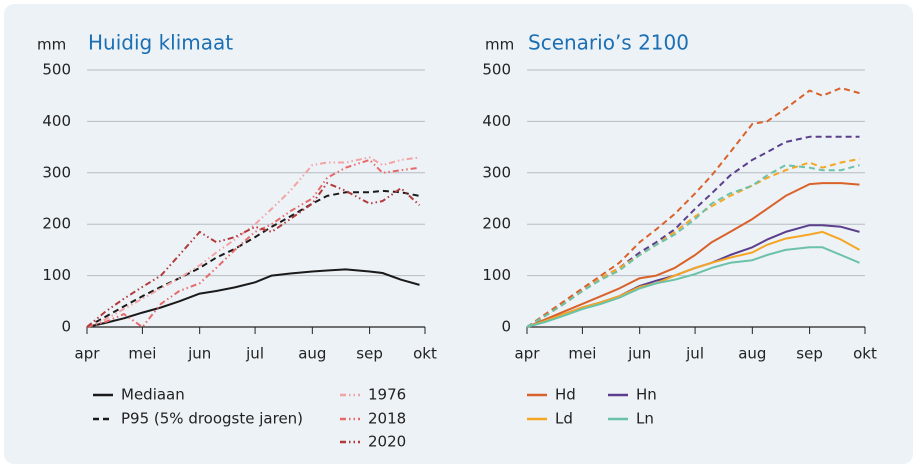 This screenshot has width=917, height=468. Describe the element at coordinates (160, 43) in the screenshot. I see `chart-title: Huidig klimaat` at that location.